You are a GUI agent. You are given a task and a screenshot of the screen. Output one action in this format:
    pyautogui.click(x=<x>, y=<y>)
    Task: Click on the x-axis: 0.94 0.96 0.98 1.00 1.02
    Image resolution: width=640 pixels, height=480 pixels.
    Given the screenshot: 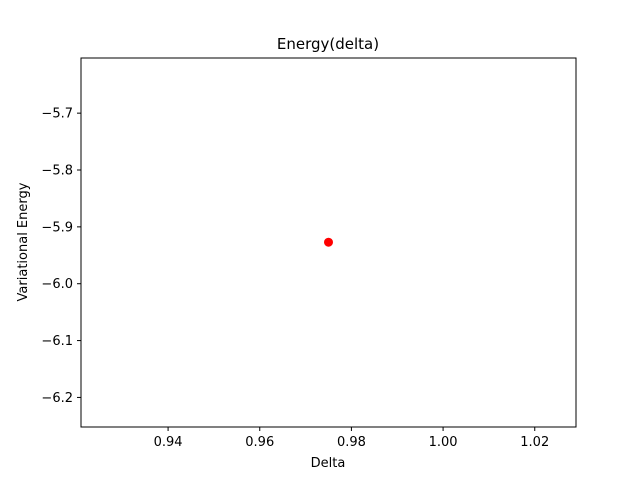 What is the action you would take?
    pyautogui.click(x=351, y=438)
    